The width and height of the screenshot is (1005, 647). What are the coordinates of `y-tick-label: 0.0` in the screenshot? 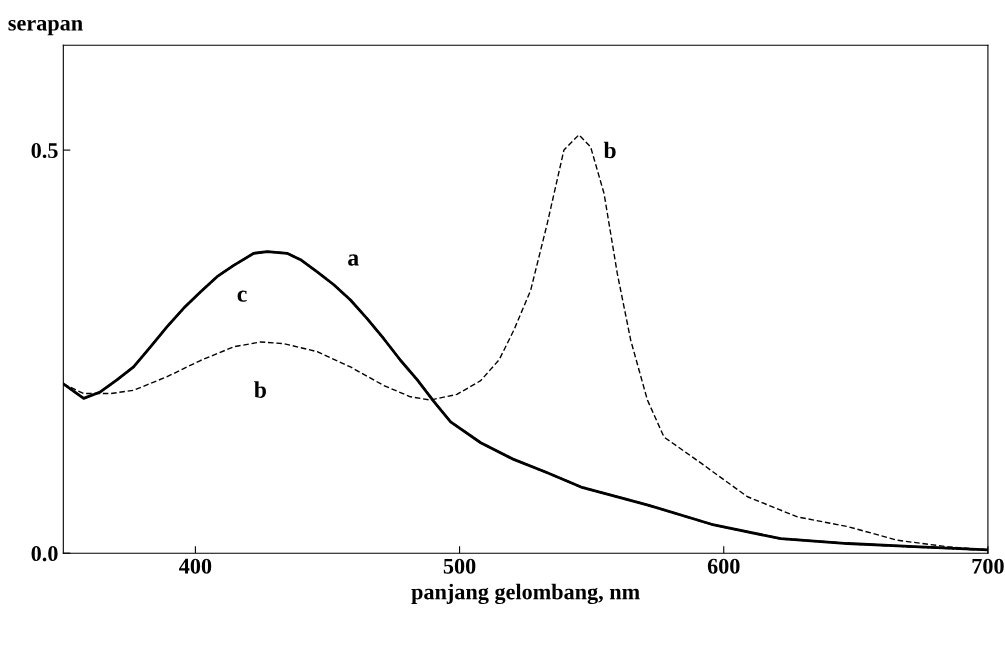 It's located at (44, 554).